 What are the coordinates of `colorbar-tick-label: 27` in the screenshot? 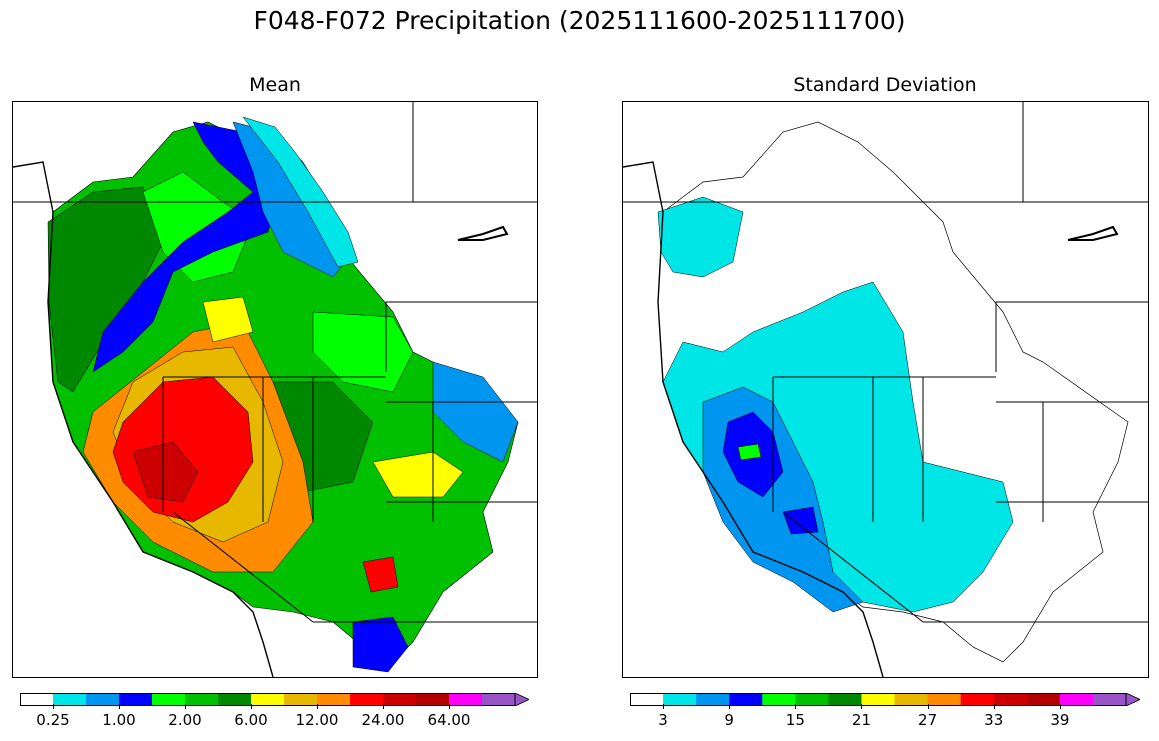 It's located at (928, 720).